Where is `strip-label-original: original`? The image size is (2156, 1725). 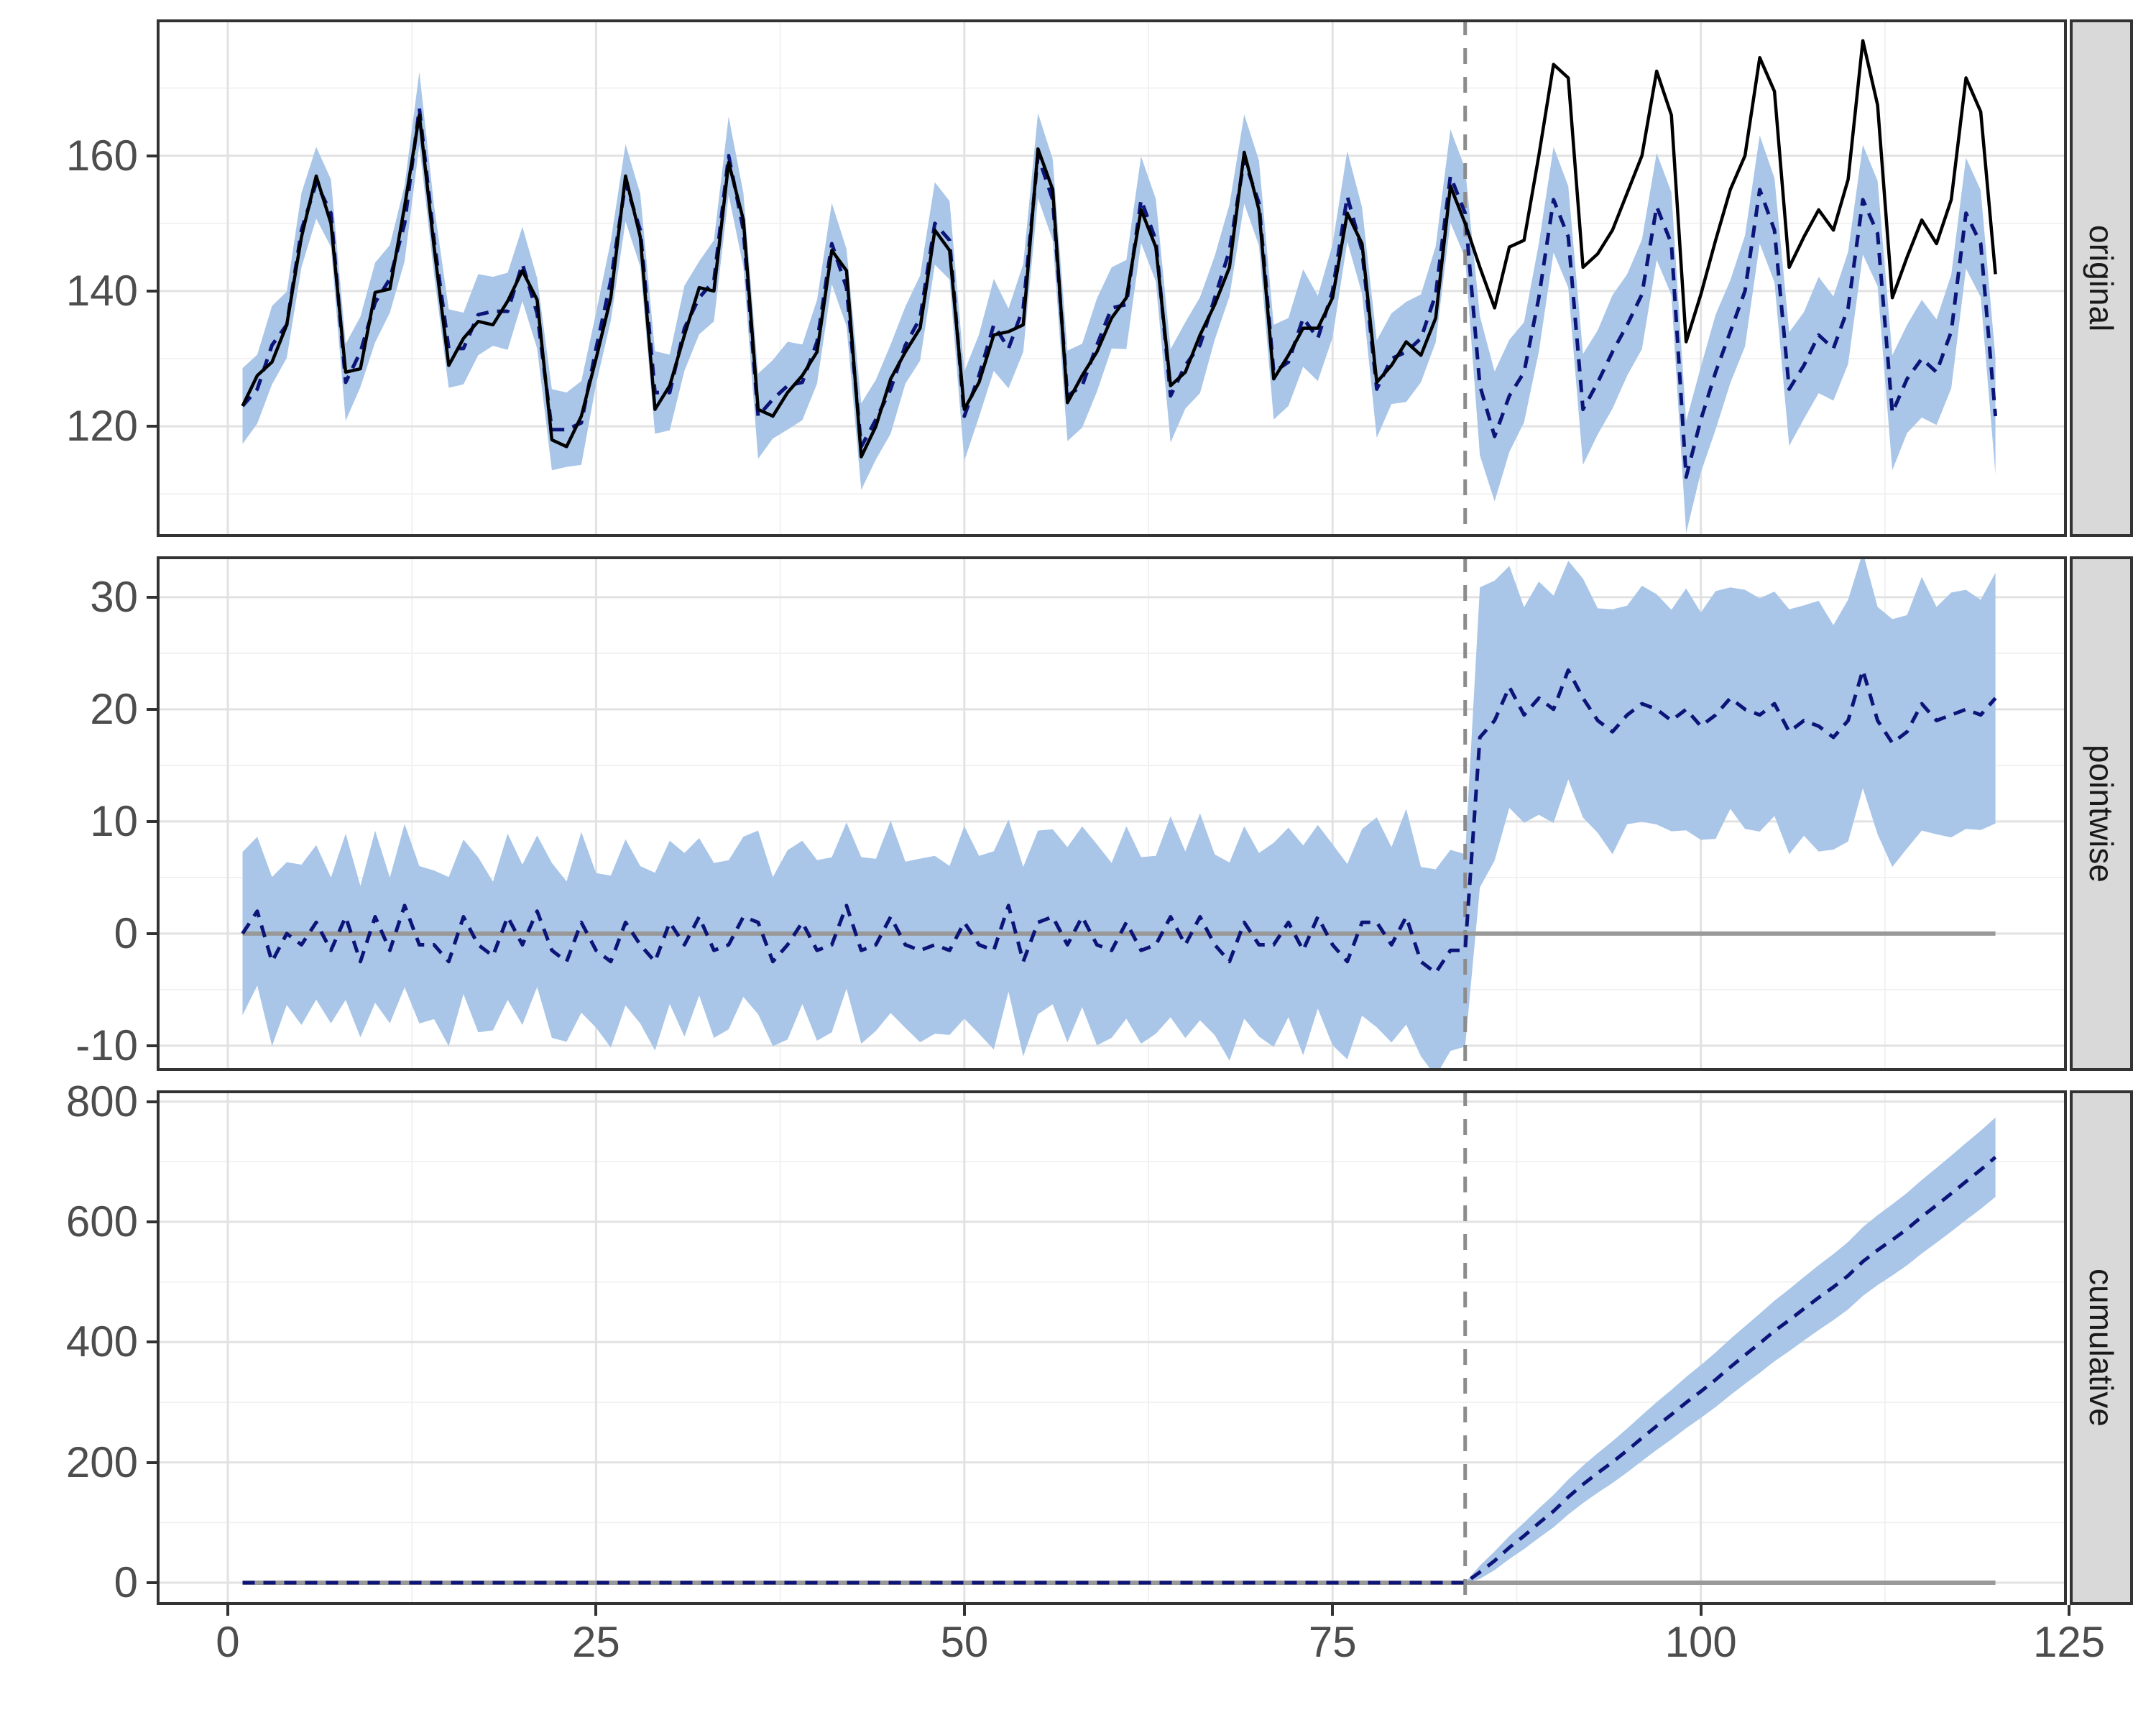
strip-label-original: original is located at coordinates (2102, 278).